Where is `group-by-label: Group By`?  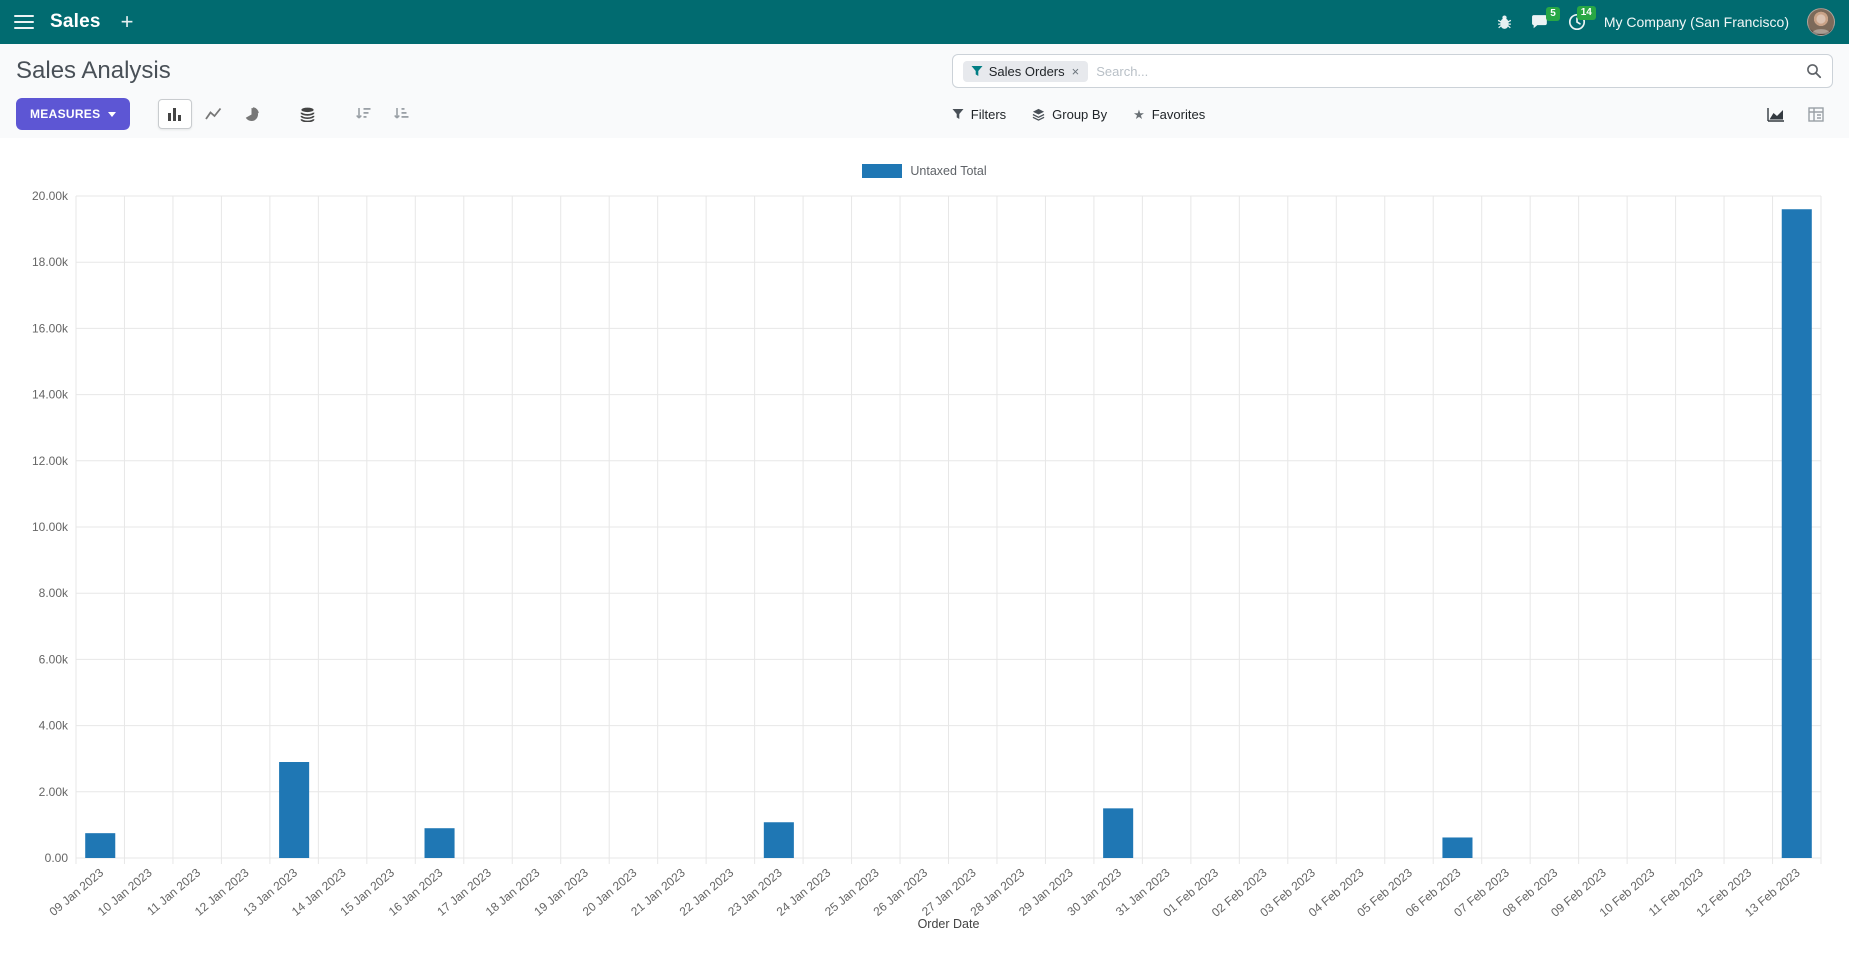
group-by-label: Group By is located at coordinates (1080, 114).